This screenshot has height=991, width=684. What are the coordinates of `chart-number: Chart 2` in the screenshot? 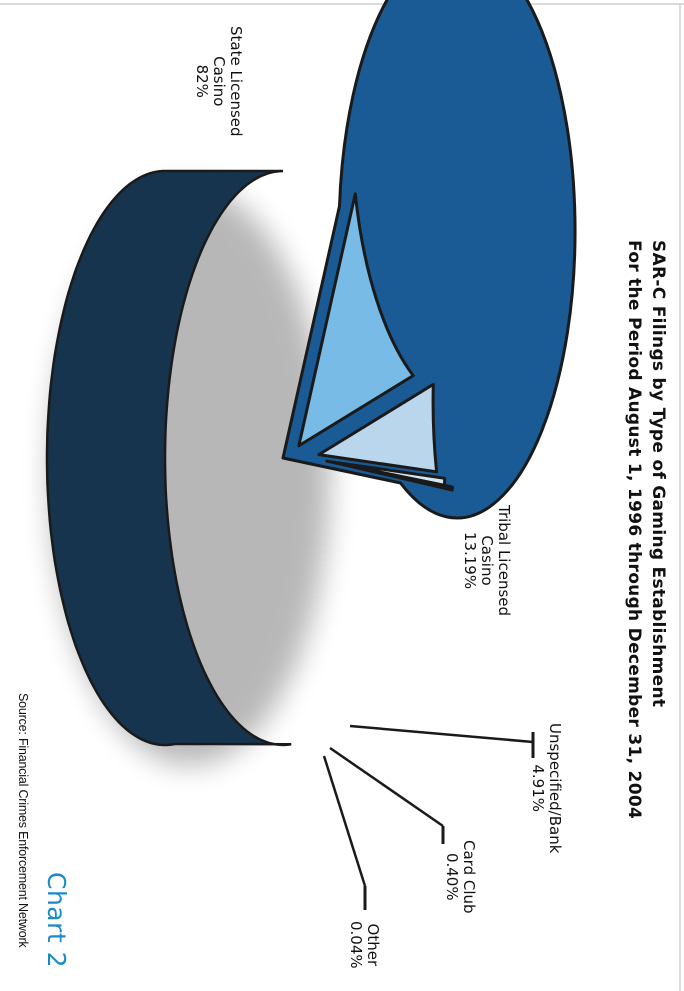 It's located at (56, 920).